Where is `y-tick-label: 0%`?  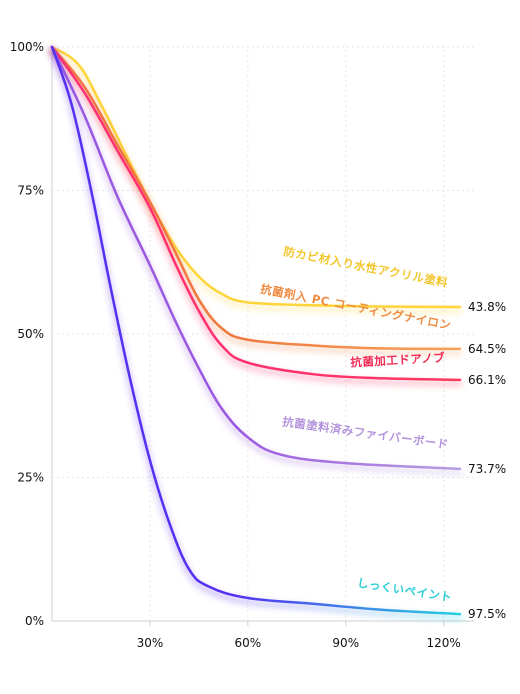
y-tick-label: 0% is located at coordinates (34, 621).